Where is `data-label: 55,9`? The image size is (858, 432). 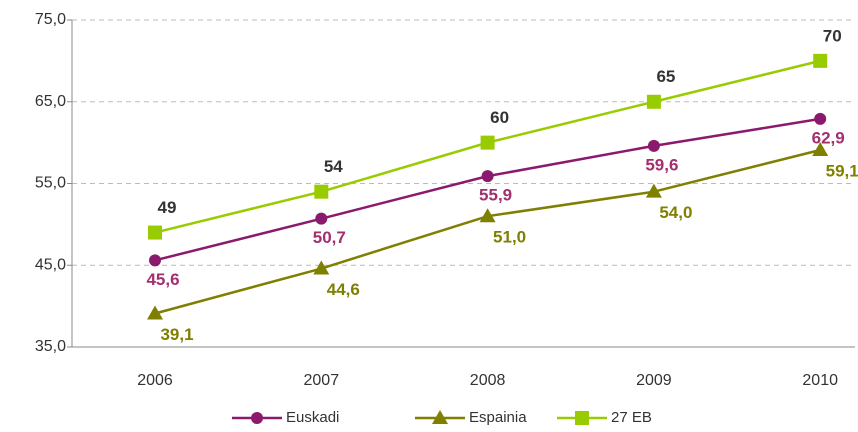 data-label: 55,9 is located at coordinates (495, 195).